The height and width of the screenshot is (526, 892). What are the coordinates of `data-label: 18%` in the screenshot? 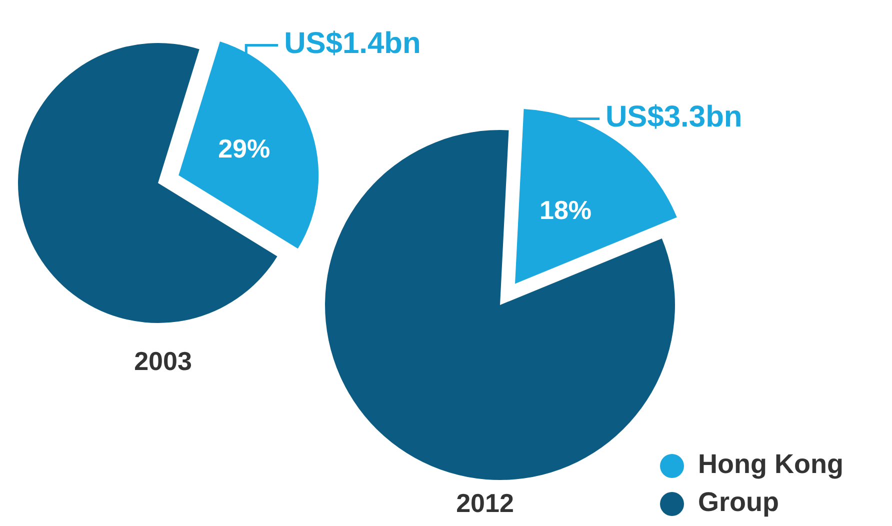 It's located at (566, 210).